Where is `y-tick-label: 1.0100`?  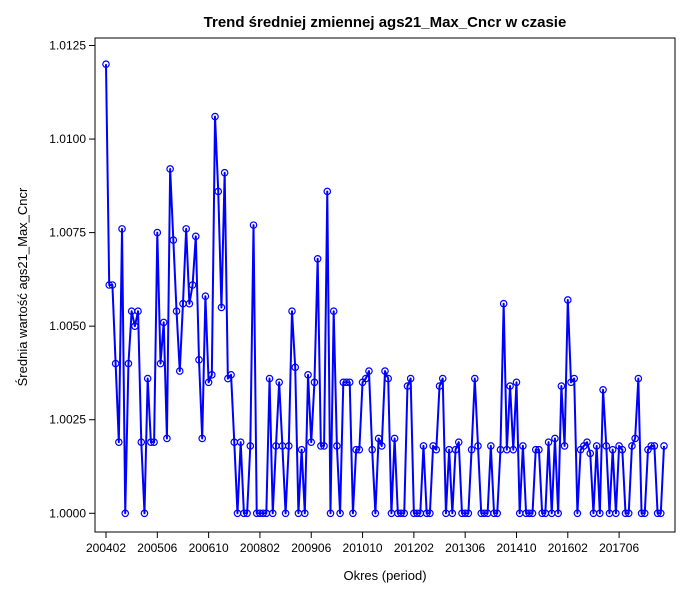
y-tick-label: 1.0100 is located at coordinates (67, 139).